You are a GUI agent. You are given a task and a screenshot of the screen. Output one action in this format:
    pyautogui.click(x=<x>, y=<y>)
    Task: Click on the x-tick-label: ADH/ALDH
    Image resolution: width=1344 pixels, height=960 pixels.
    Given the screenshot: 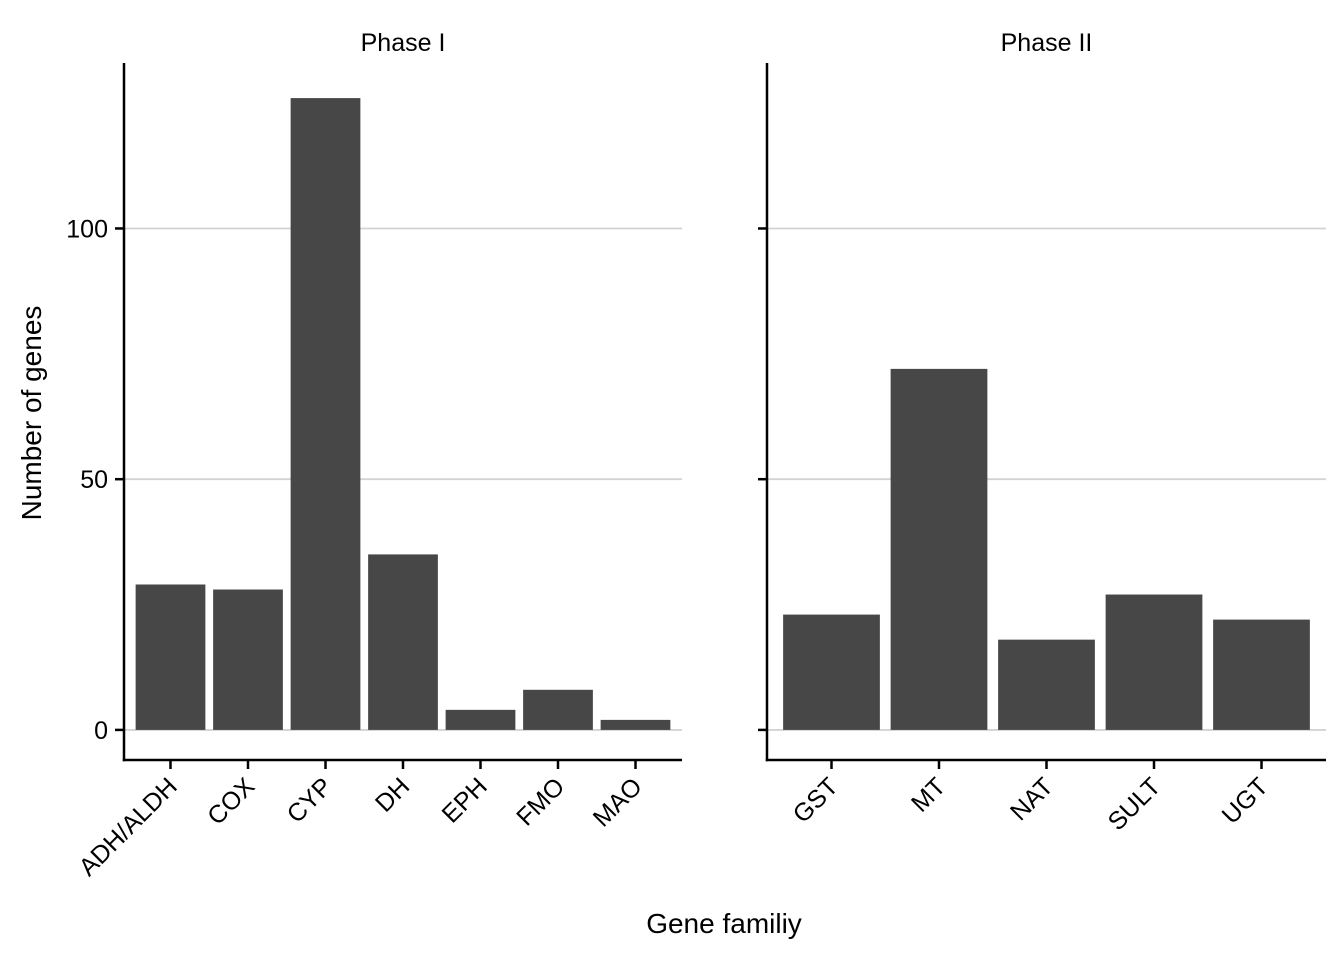 What is the action you would take?
    pyautogui.click(x=128, y=826)
    